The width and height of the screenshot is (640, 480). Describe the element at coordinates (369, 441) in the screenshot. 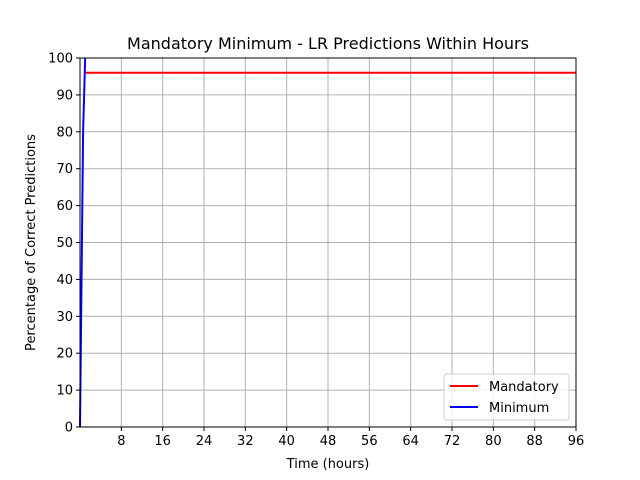

I see `x-tick-label: 56` at that location.